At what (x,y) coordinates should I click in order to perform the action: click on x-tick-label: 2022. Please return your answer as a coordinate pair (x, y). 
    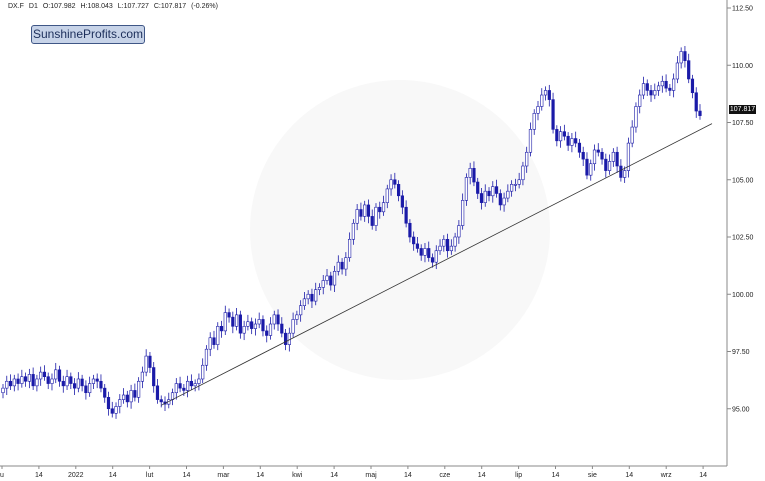
    Looking at the image, I should click on (76, 475).